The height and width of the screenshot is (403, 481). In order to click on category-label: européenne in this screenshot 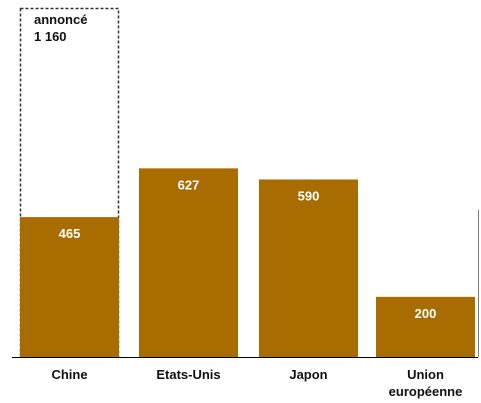, I will do `click(426, 391)`.